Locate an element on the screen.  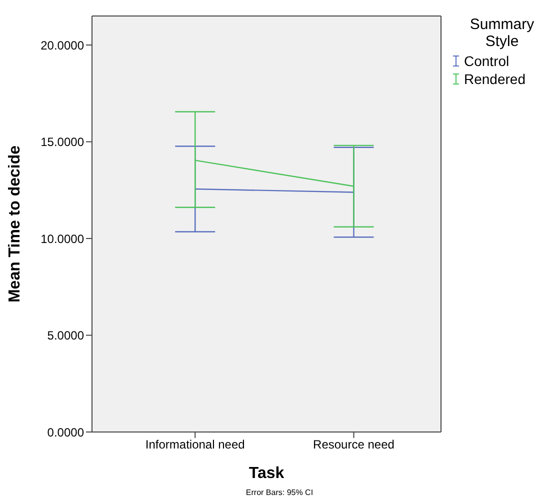
y-tick-label: 10.0000 is located at coordinates (62, 239).